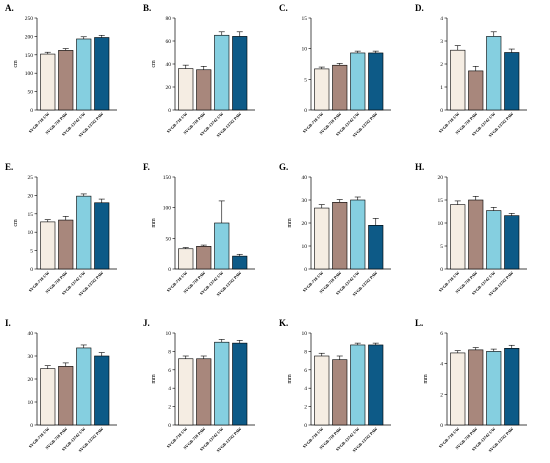 Image resolution: width=550 pixels, height=463 pixels. What do you see at coordinates (29, 37) in the screenshot?
I see `panel-a-ytick-label: 200` at bounding box center [29, 37].